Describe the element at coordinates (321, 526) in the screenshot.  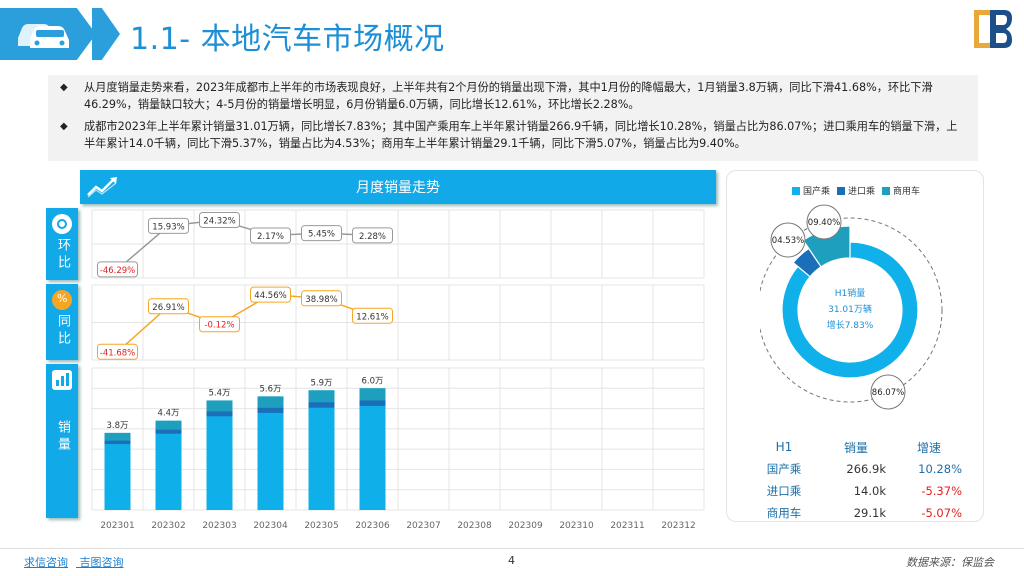
I see `x-tick-label: 202305` at that location.